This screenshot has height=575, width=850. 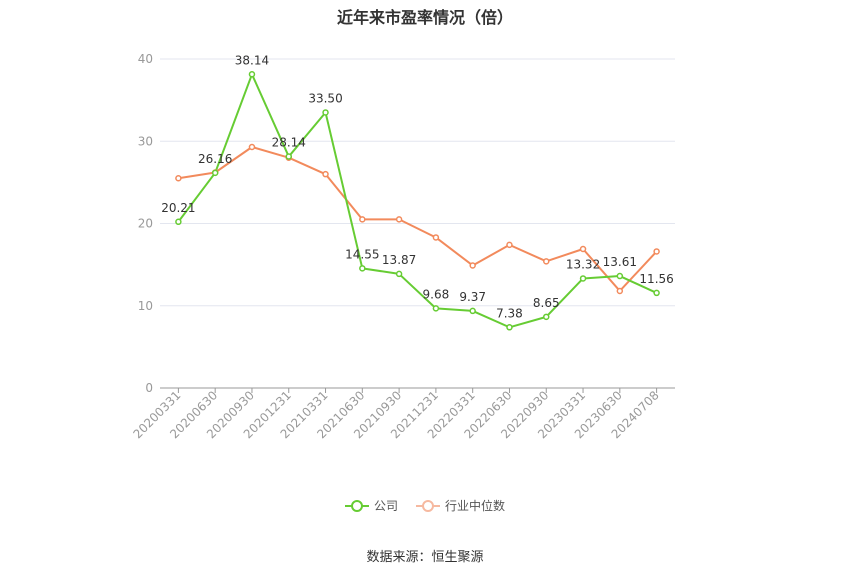 What do you see at coordinates (145, 224) in the screenshot?
I see `y-tick-label: 20` at bounding box center [145, 224].